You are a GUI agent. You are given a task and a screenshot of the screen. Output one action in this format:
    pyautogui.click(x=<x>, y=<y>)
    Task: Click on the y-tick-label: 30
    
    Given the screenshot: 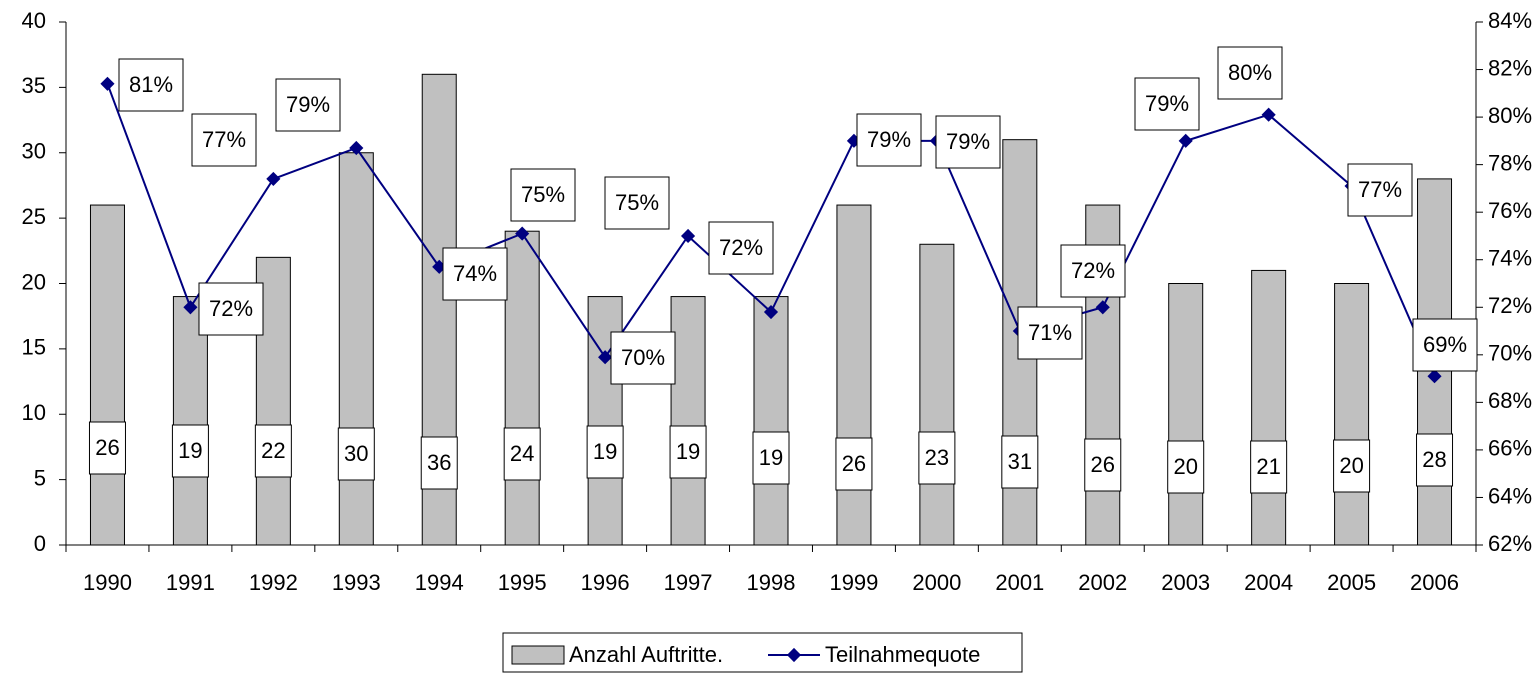 What is the action you would take?
    pyautogui.click(x=34, y=151)
    